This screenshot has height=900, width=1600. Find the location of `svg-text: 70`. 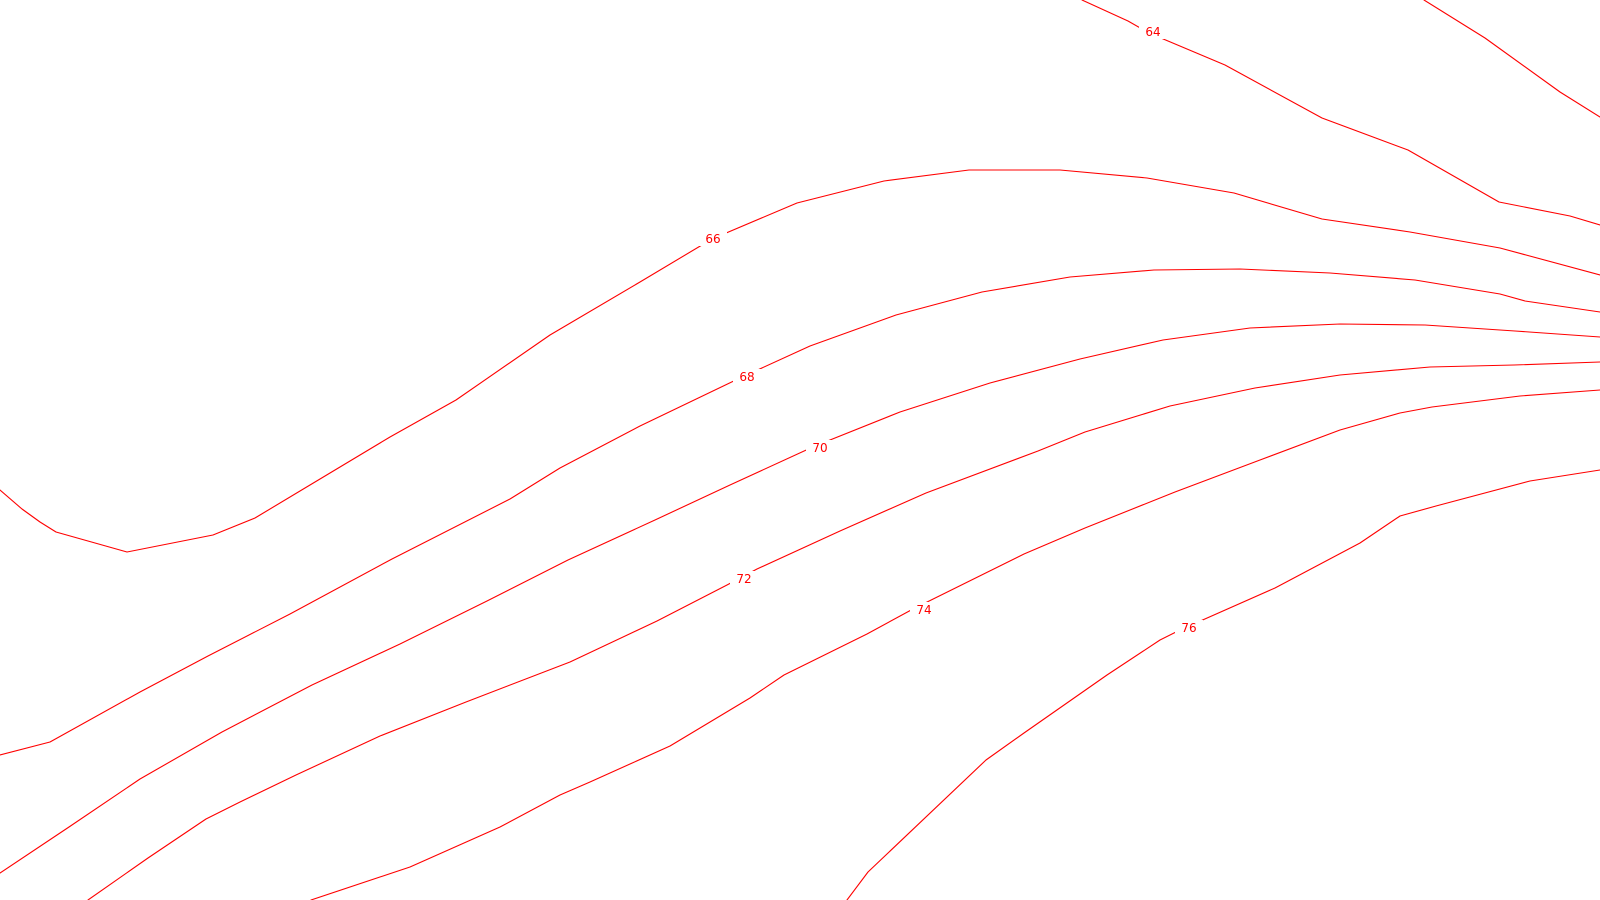

svg-text: 70 is located at coordinates (819, 448).